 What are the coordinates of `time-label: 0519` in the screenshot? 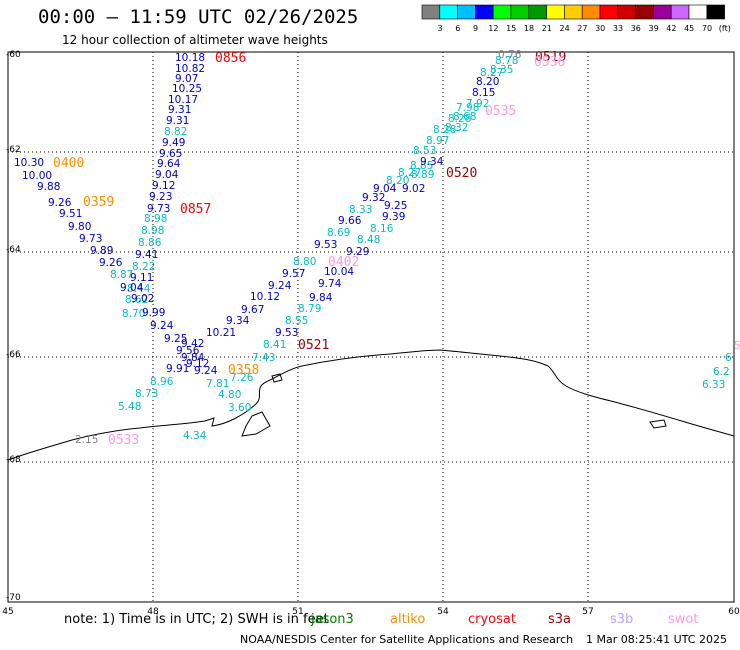 It's located at (550, 57).